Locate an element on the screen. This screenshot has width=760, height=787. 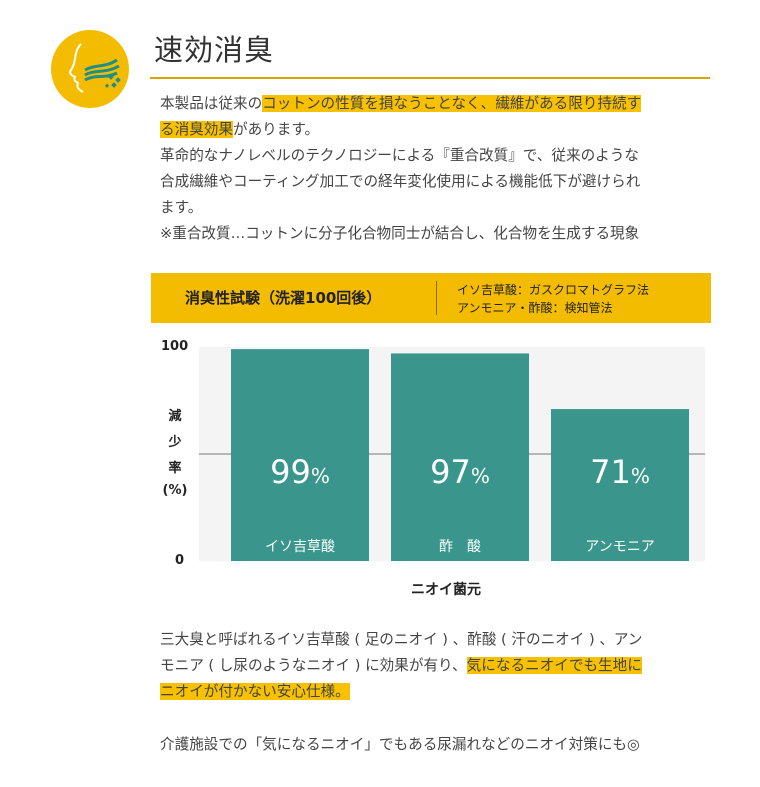
test-title: 消臭性試験（洗濯100回後） is located at coordinates (283, 298).